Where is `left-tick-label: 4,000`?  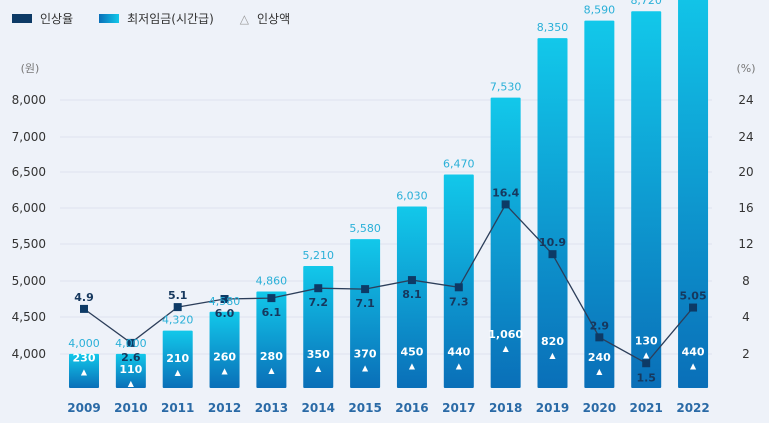 left-tick-label: 4,000 is located at coordinates (29, 354).